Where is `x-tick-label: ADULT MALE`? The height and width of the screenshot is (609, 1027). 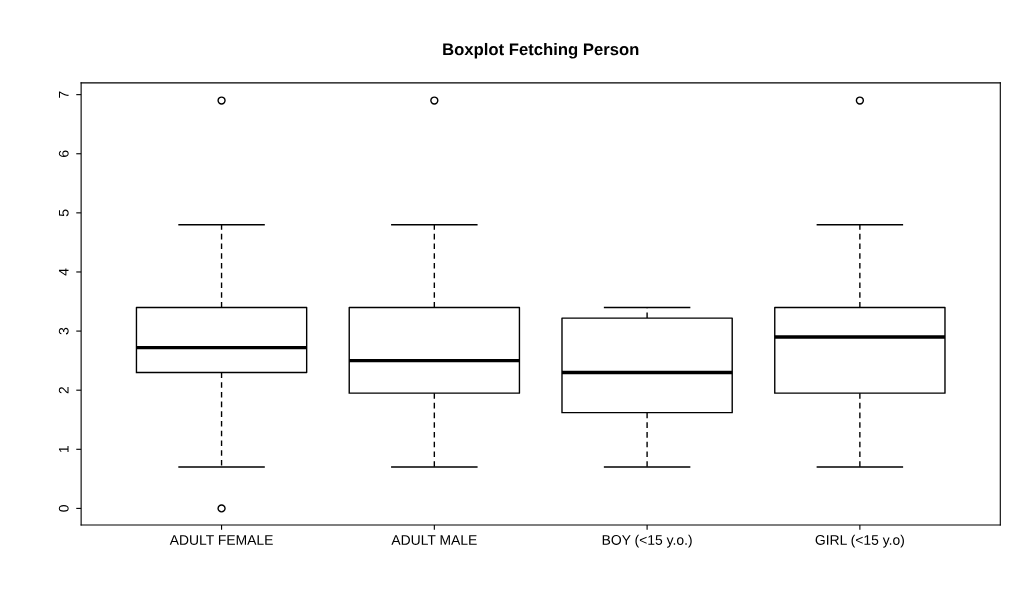
x-tick-label: ADULT MALE is located at coordinates (434, 540).